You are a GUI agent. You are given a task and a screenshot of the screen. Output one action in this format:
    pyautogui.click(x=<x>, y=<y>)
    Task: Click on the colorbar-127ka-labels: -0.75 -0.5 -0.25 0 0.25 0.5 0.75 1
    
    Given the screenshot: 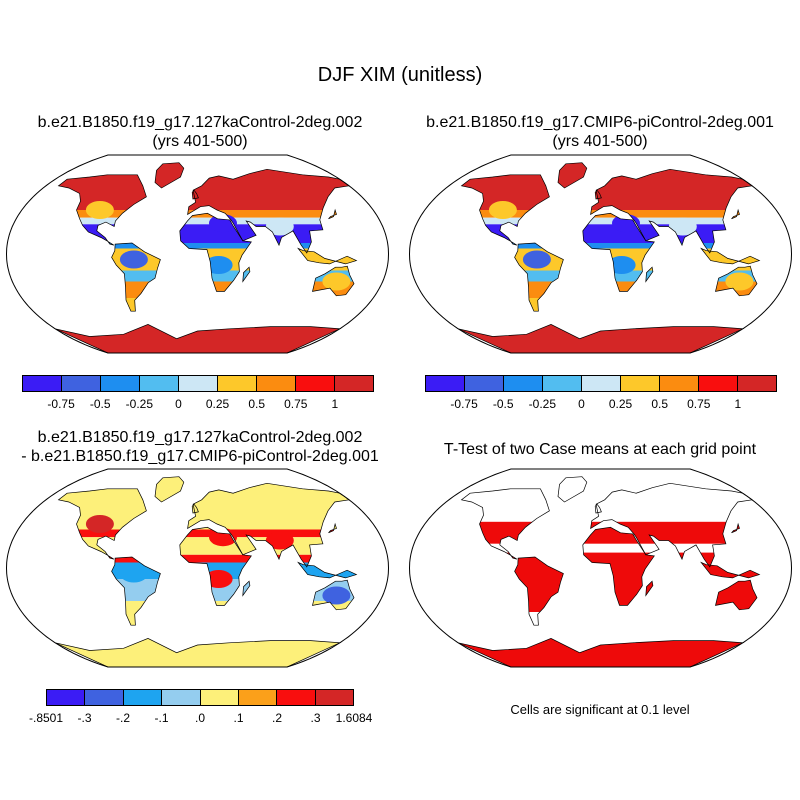 What is the action you would take?
    pyautogui.click(x=198, y=405)
    